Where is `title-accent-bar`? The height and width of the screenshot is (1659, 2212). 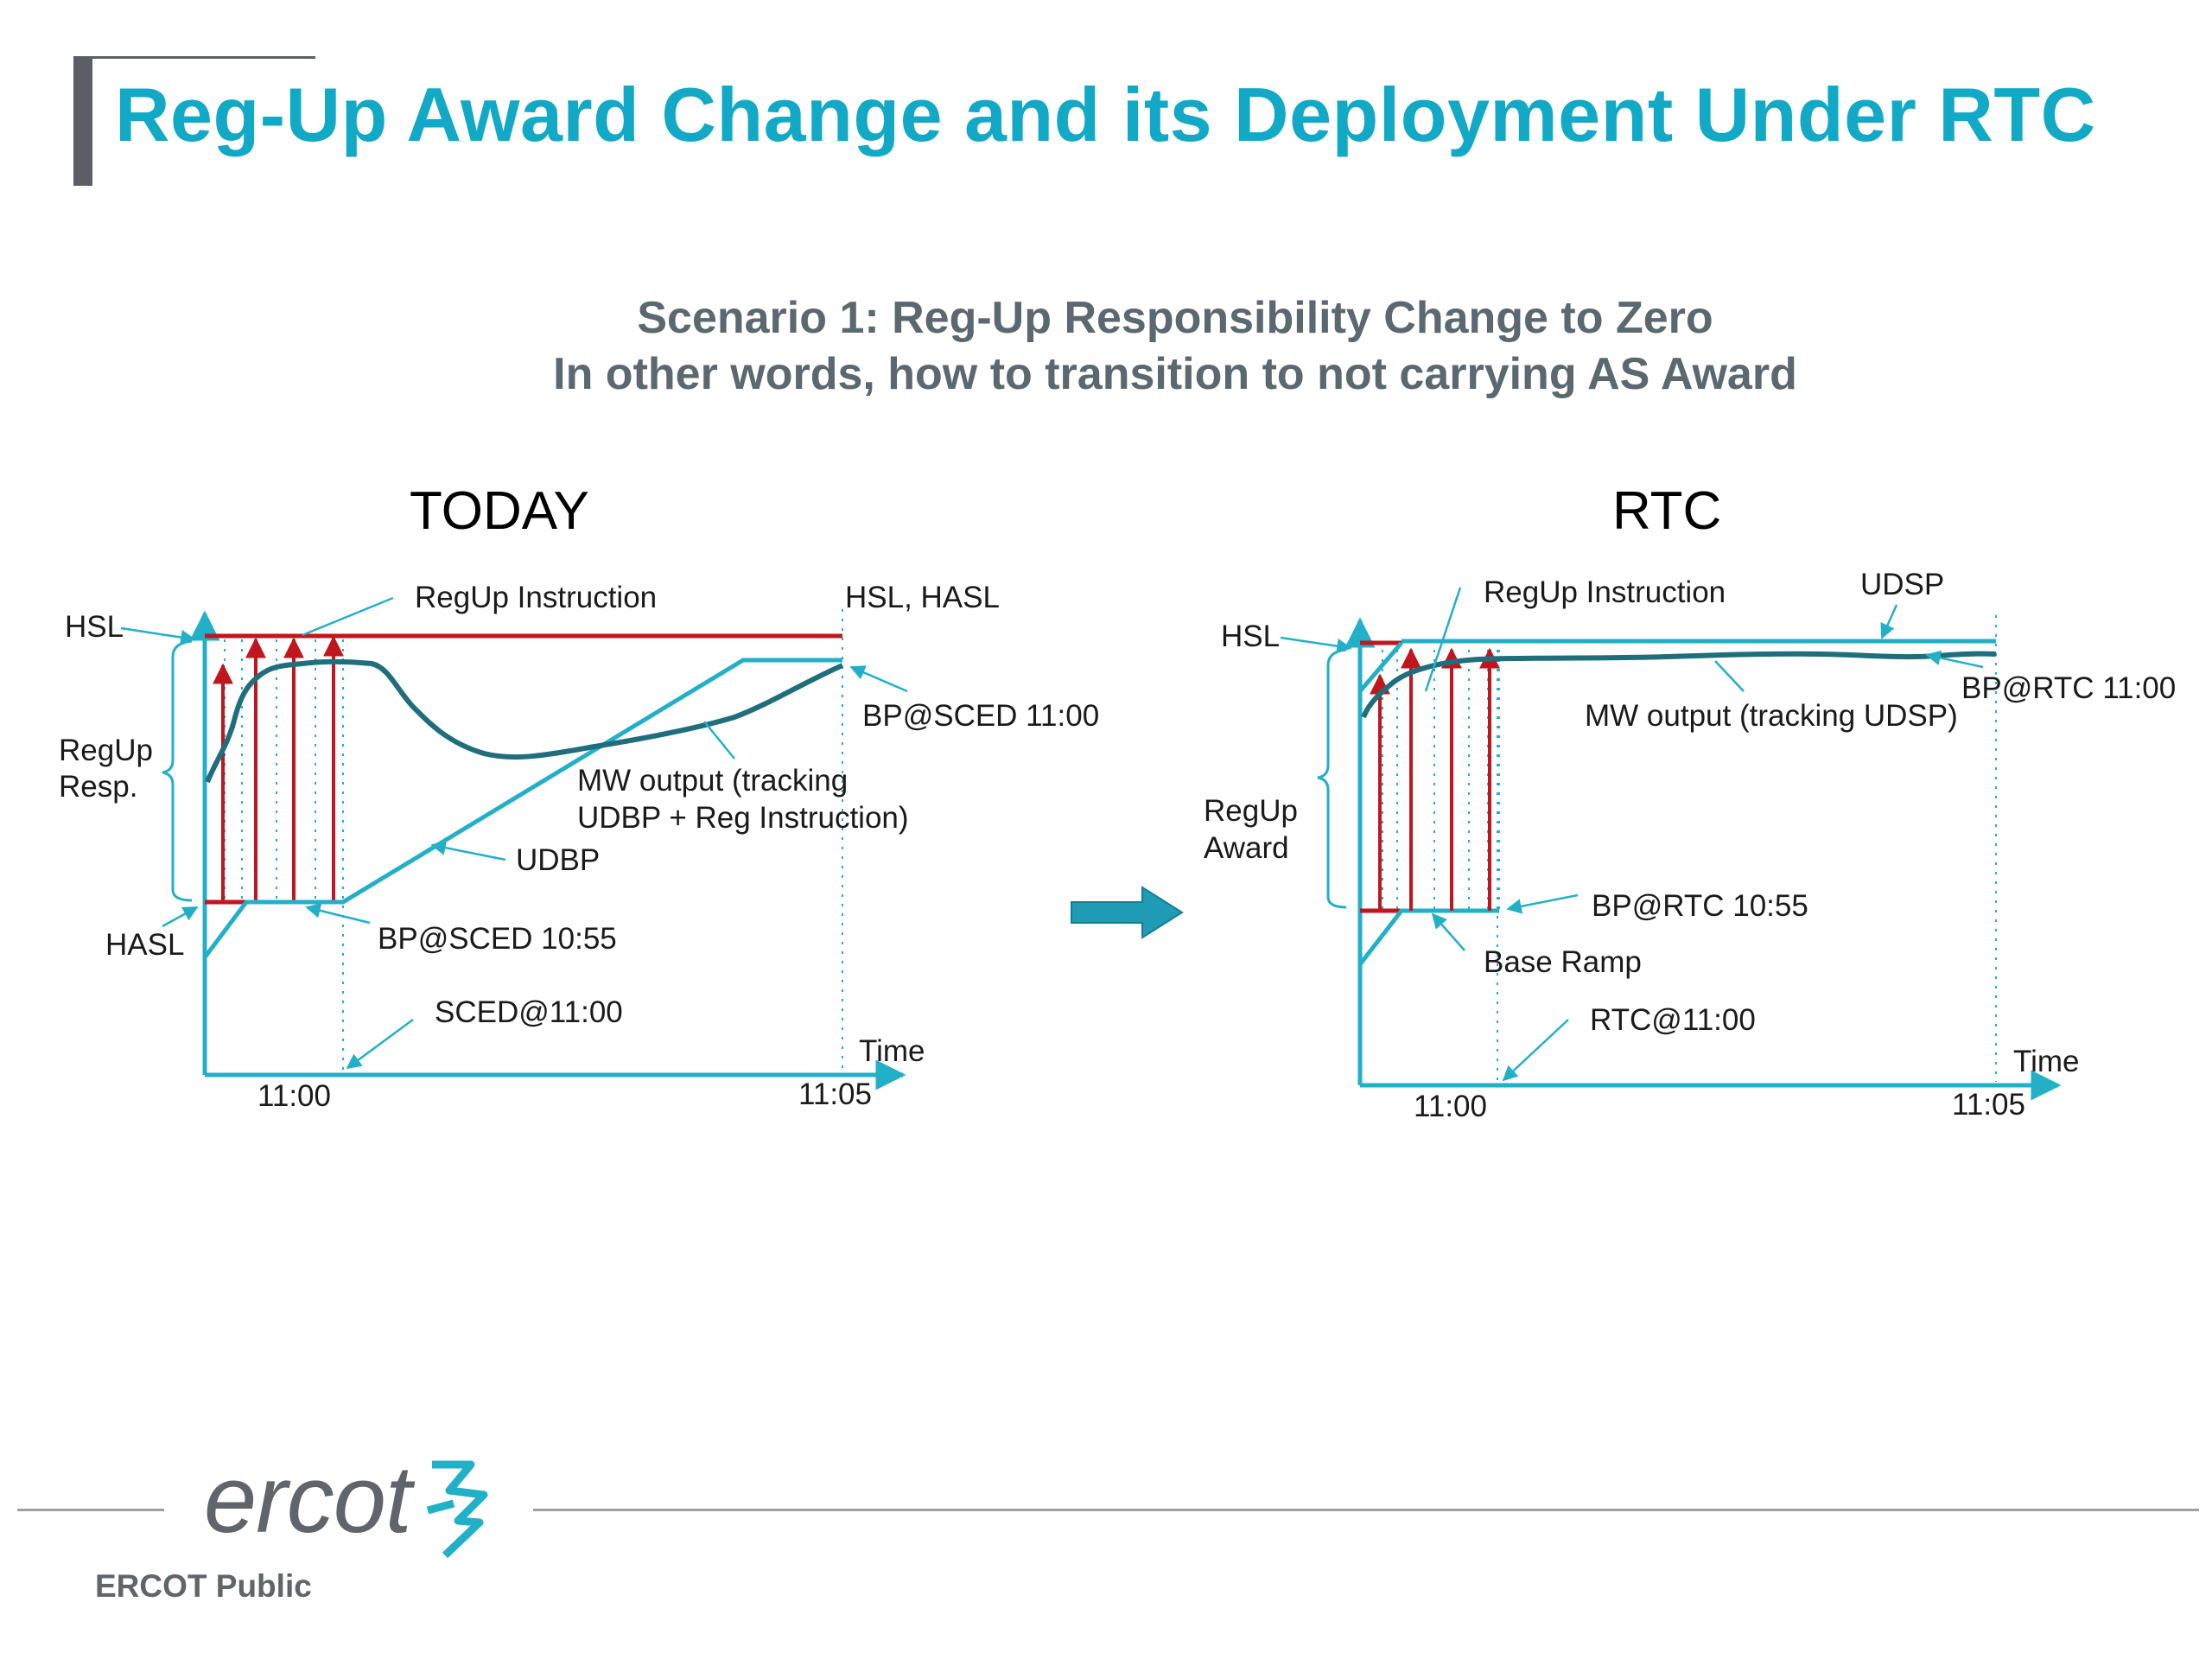
title-accent-bar is located at coordinates (82, 122).